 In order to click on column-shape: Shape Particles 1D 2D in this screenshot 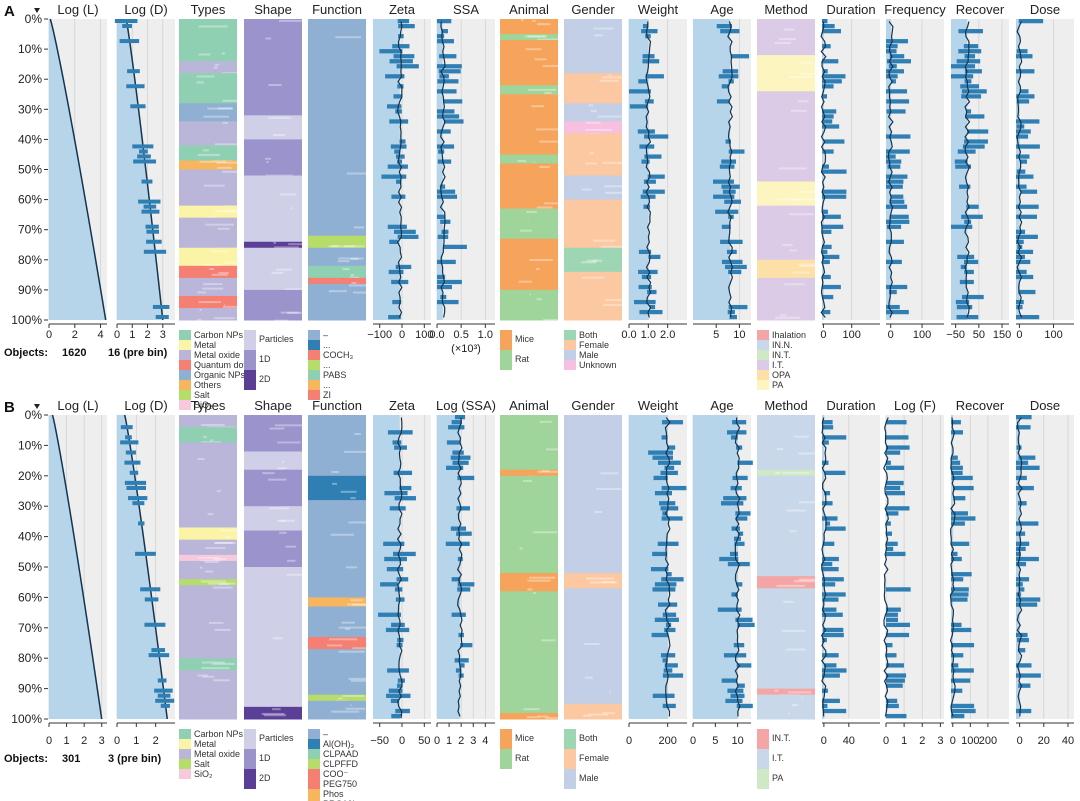, I will do `click(278, 196)`.